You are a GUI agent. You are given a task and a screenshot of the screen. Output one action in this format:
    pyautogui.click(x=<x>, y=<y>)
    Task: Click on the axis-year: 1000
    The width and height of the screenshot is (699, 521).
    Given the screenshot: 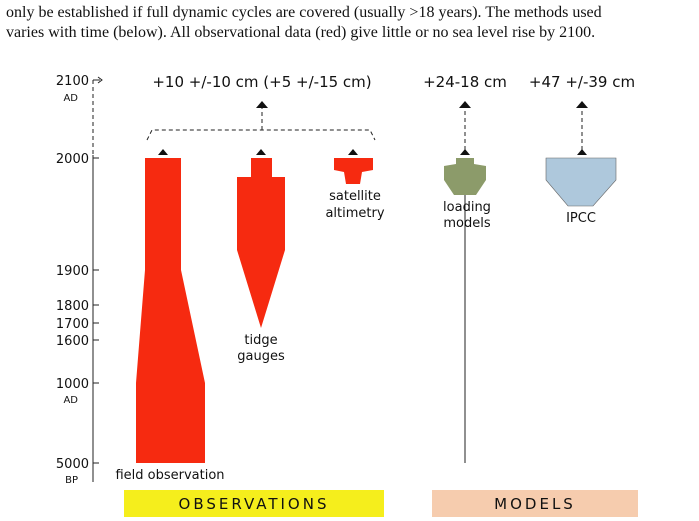 What is the action you would take?
    pyautogui.click(x=72, y=384)
    